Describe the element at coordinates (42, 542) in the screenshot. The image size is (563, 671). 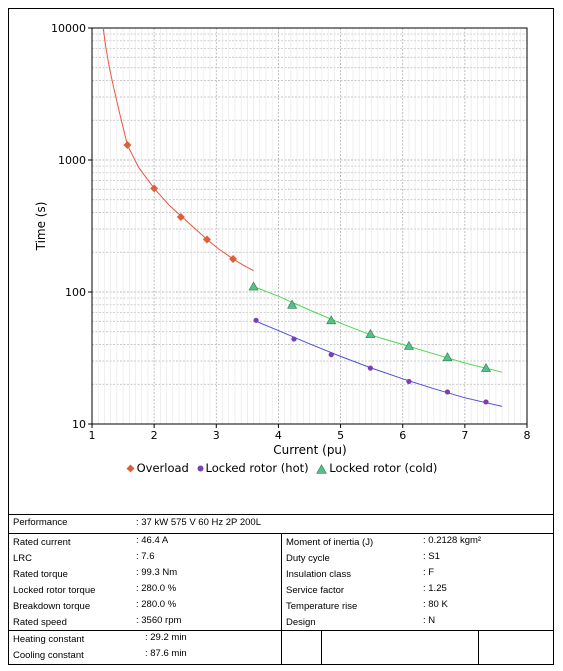
I see `rated-current-label: Rated current` at that location.